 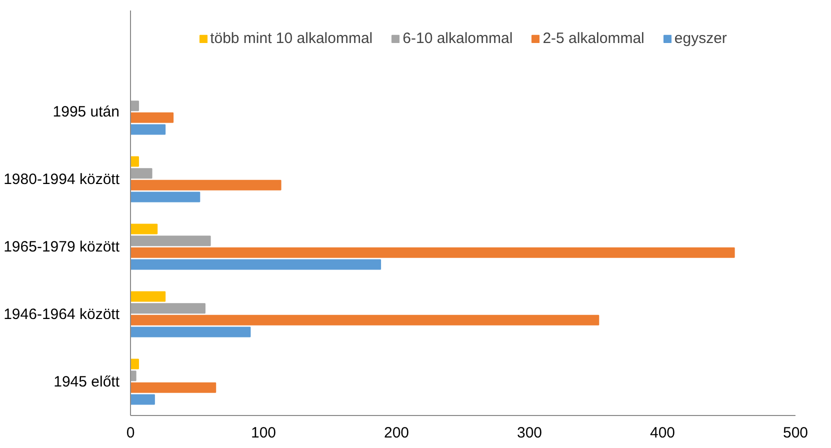 I want to click on legend-label: 2-5 alkalommal, so click(x=593, y=38).